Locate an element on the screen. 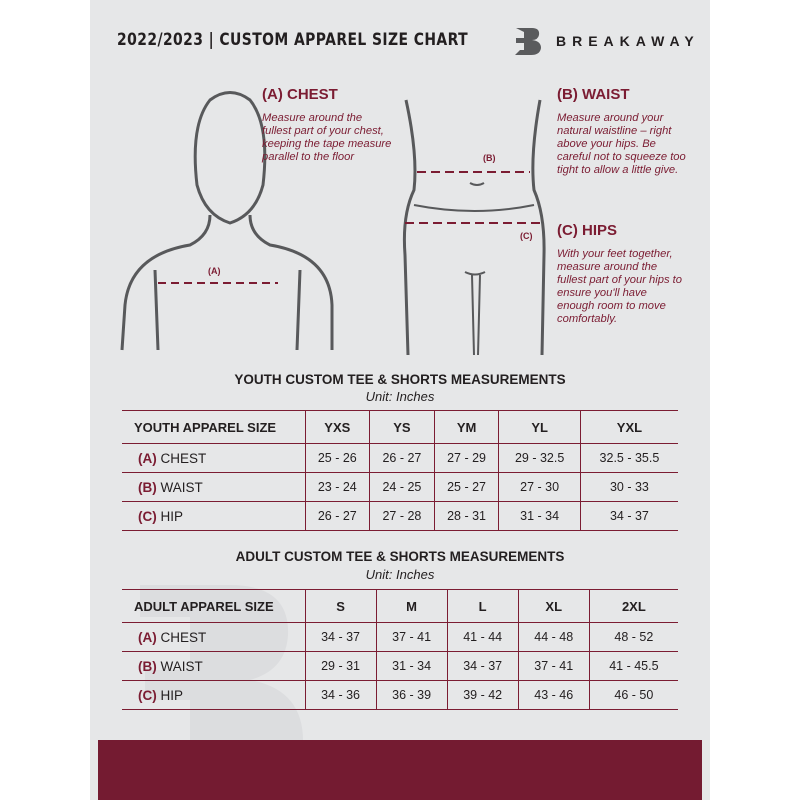 Image resolution: width=800 pixels, height=800 pixels. value-cell: 41 - 44 is located at coordinates (482, 637).